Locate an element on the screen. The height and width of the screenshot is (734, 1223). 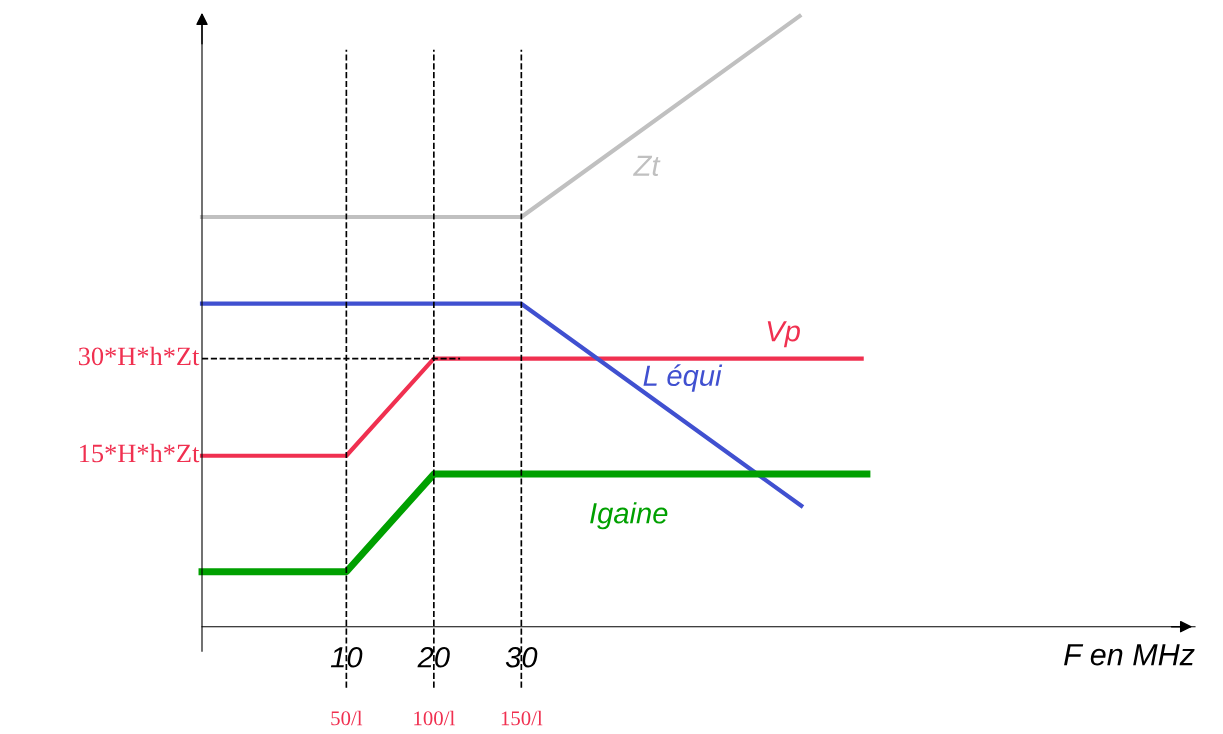
x-tick-label: 10 is located at coordinates (346, 657).